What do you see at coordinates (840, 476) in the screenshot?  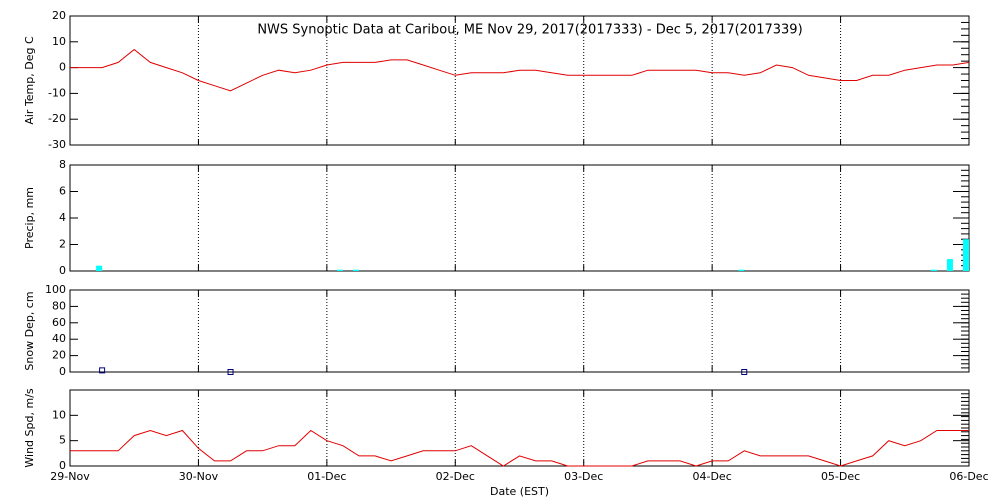 I see `x-tick-label: 05-Dec` at bounding box center [840, 476].